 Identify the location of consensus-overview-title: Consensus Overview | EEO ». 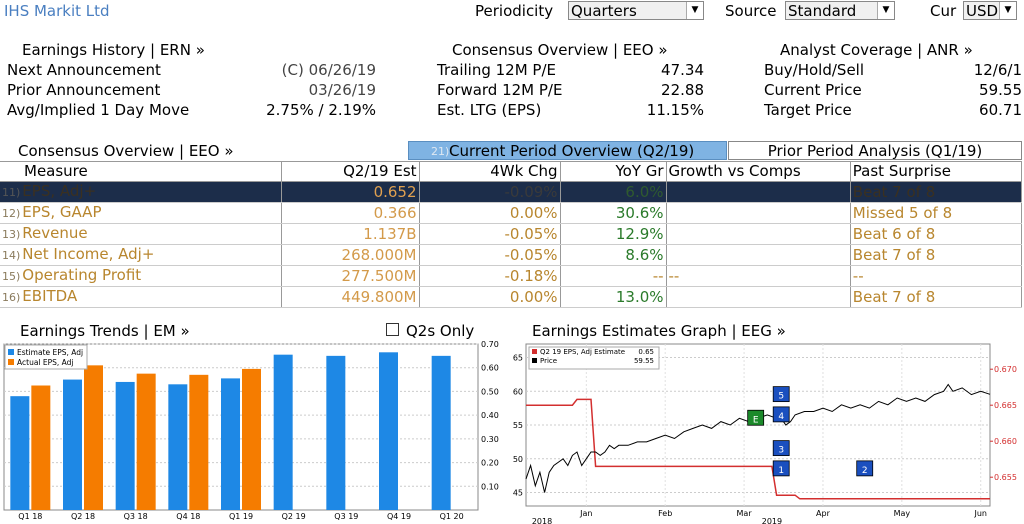
(560, 50).